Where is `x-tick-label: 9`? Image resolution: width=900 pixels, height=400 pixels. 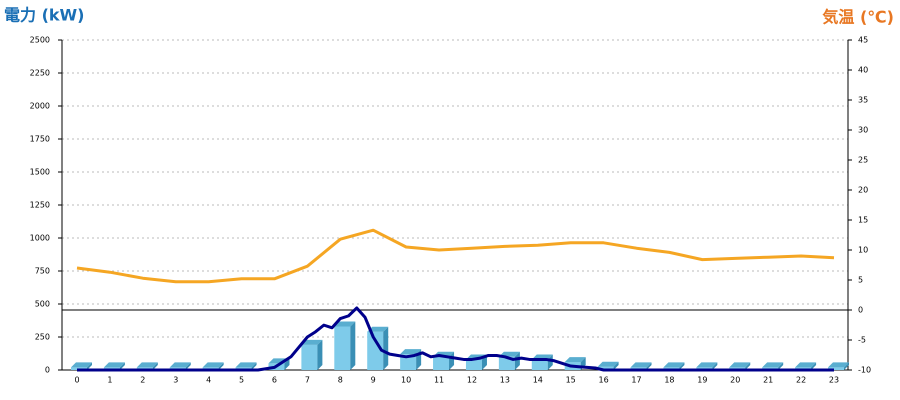 x-tick-label: 9 is located at coordinates (373, 380).